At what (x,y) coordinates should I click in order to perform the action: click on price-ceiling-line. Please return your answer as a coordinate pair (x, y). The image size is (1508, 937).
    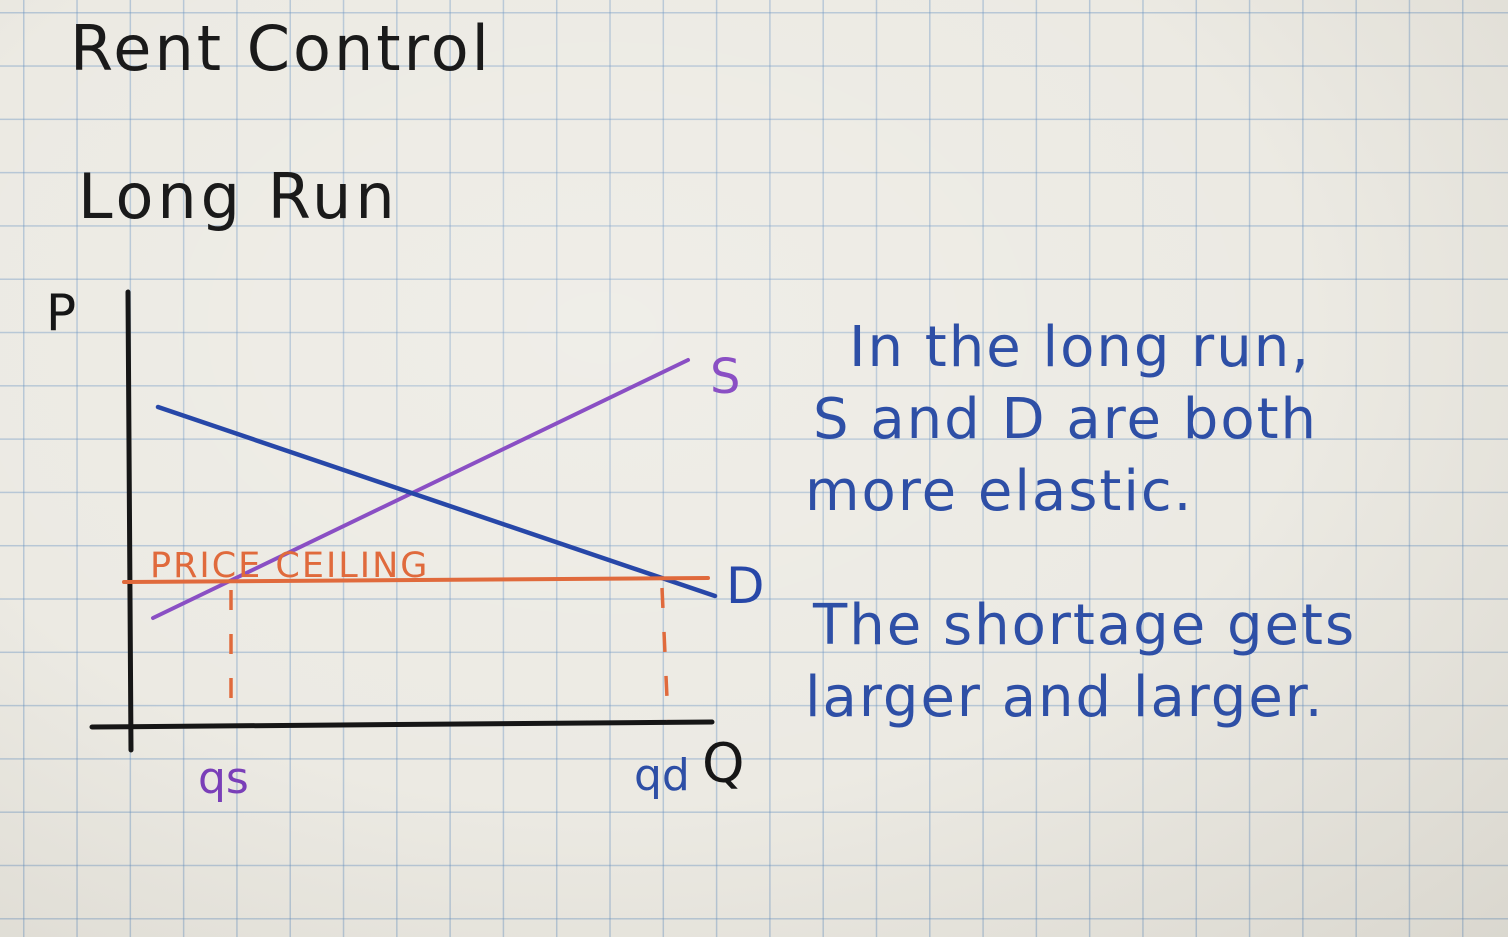
    Looking at the image, I should click on (416, 580).